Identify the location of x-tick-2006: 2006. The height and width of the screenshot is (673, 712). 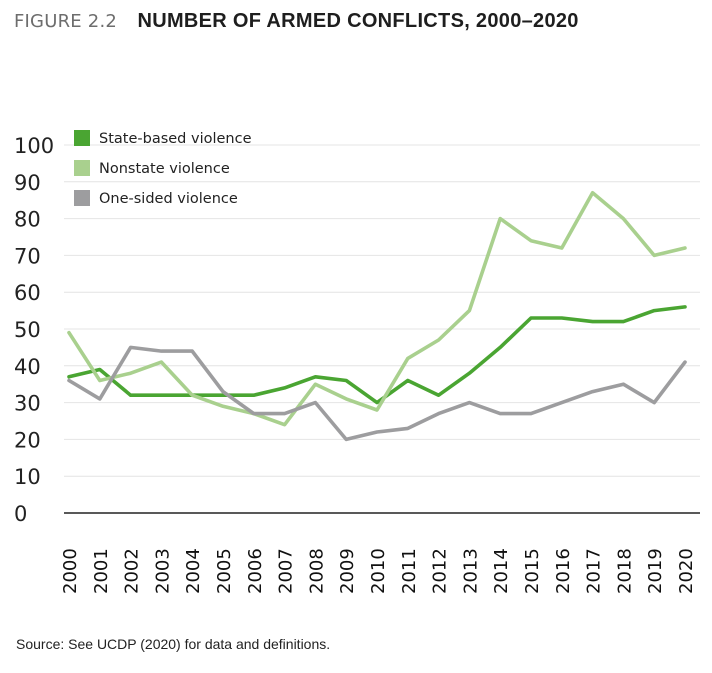
(255, 571).